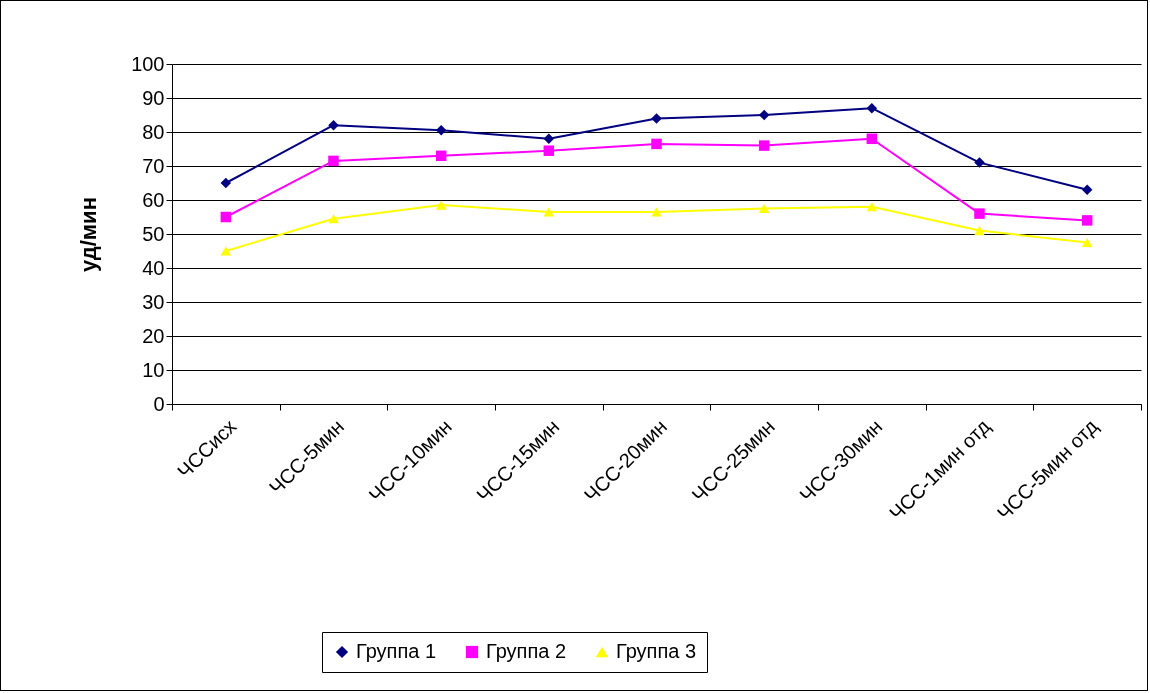  I want to click on legend-label: Группа 3, so click(656, 651).